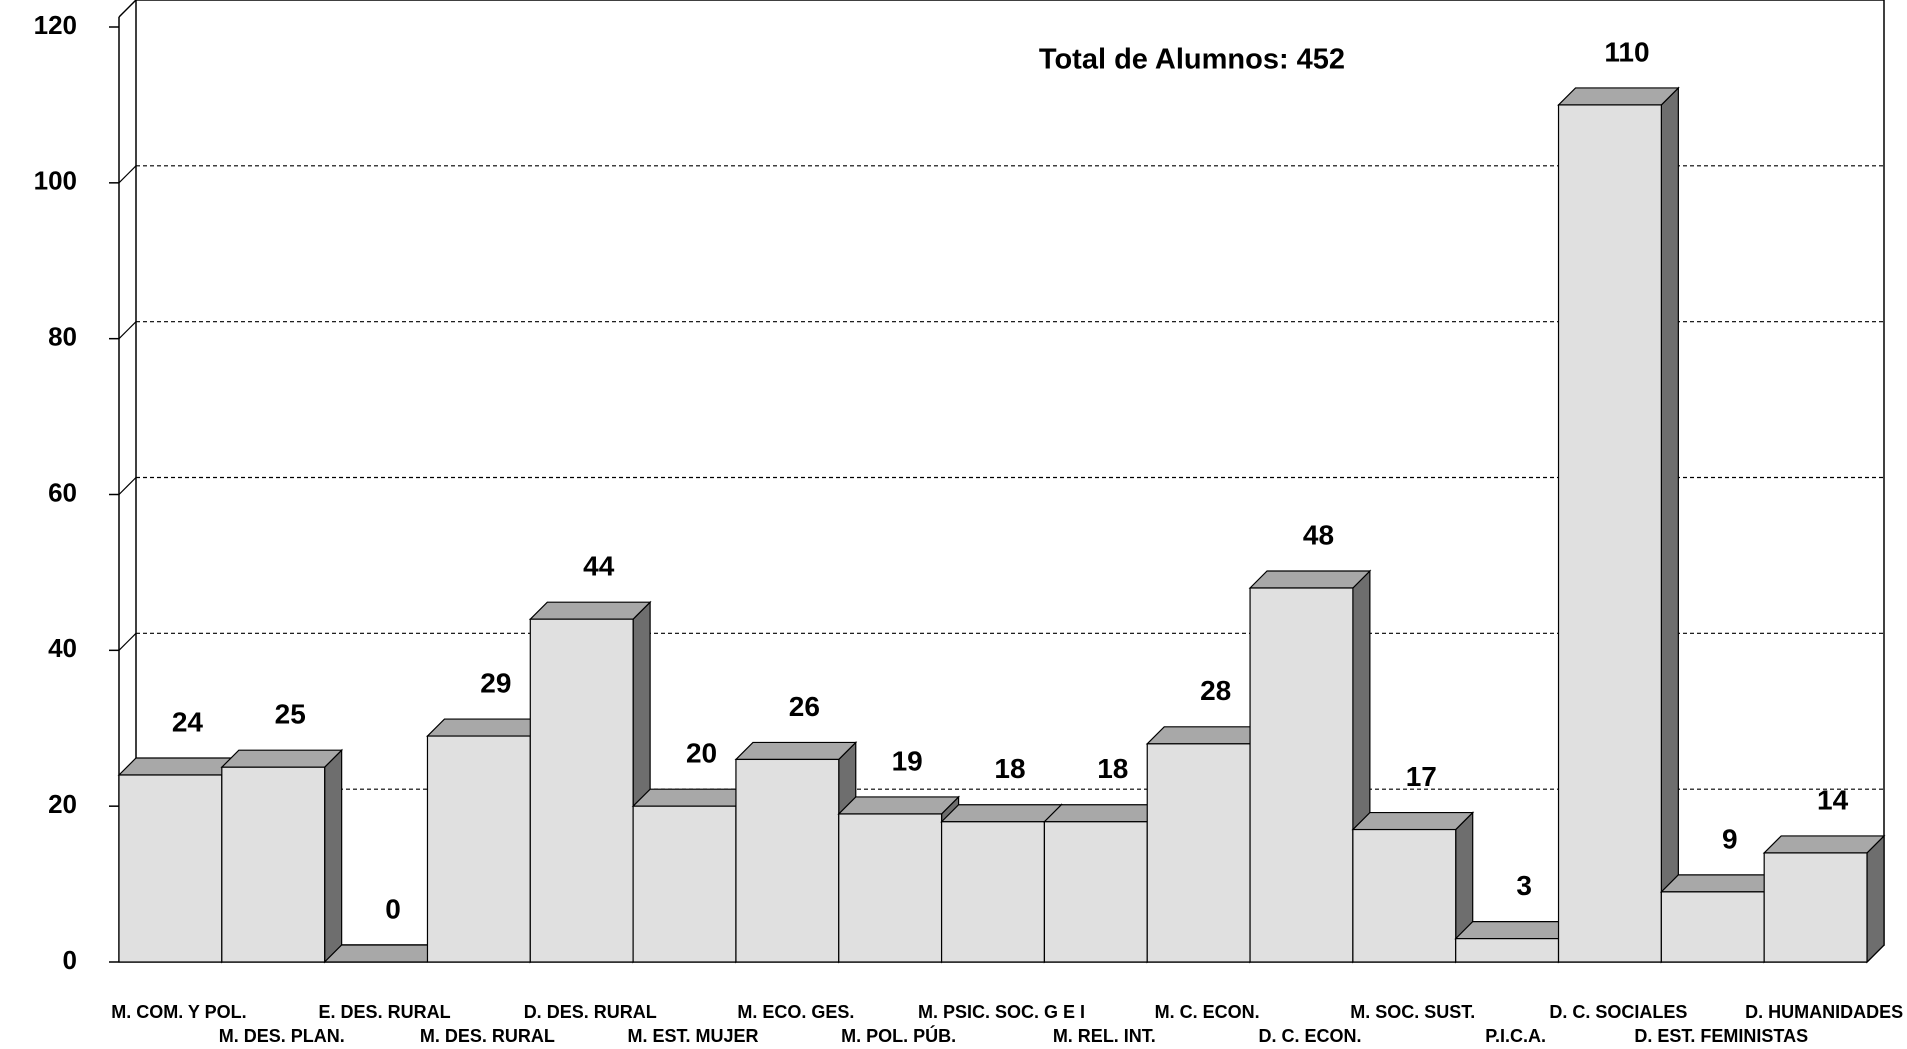  I want to click on y-tick-label: 80, so click(62, 337).